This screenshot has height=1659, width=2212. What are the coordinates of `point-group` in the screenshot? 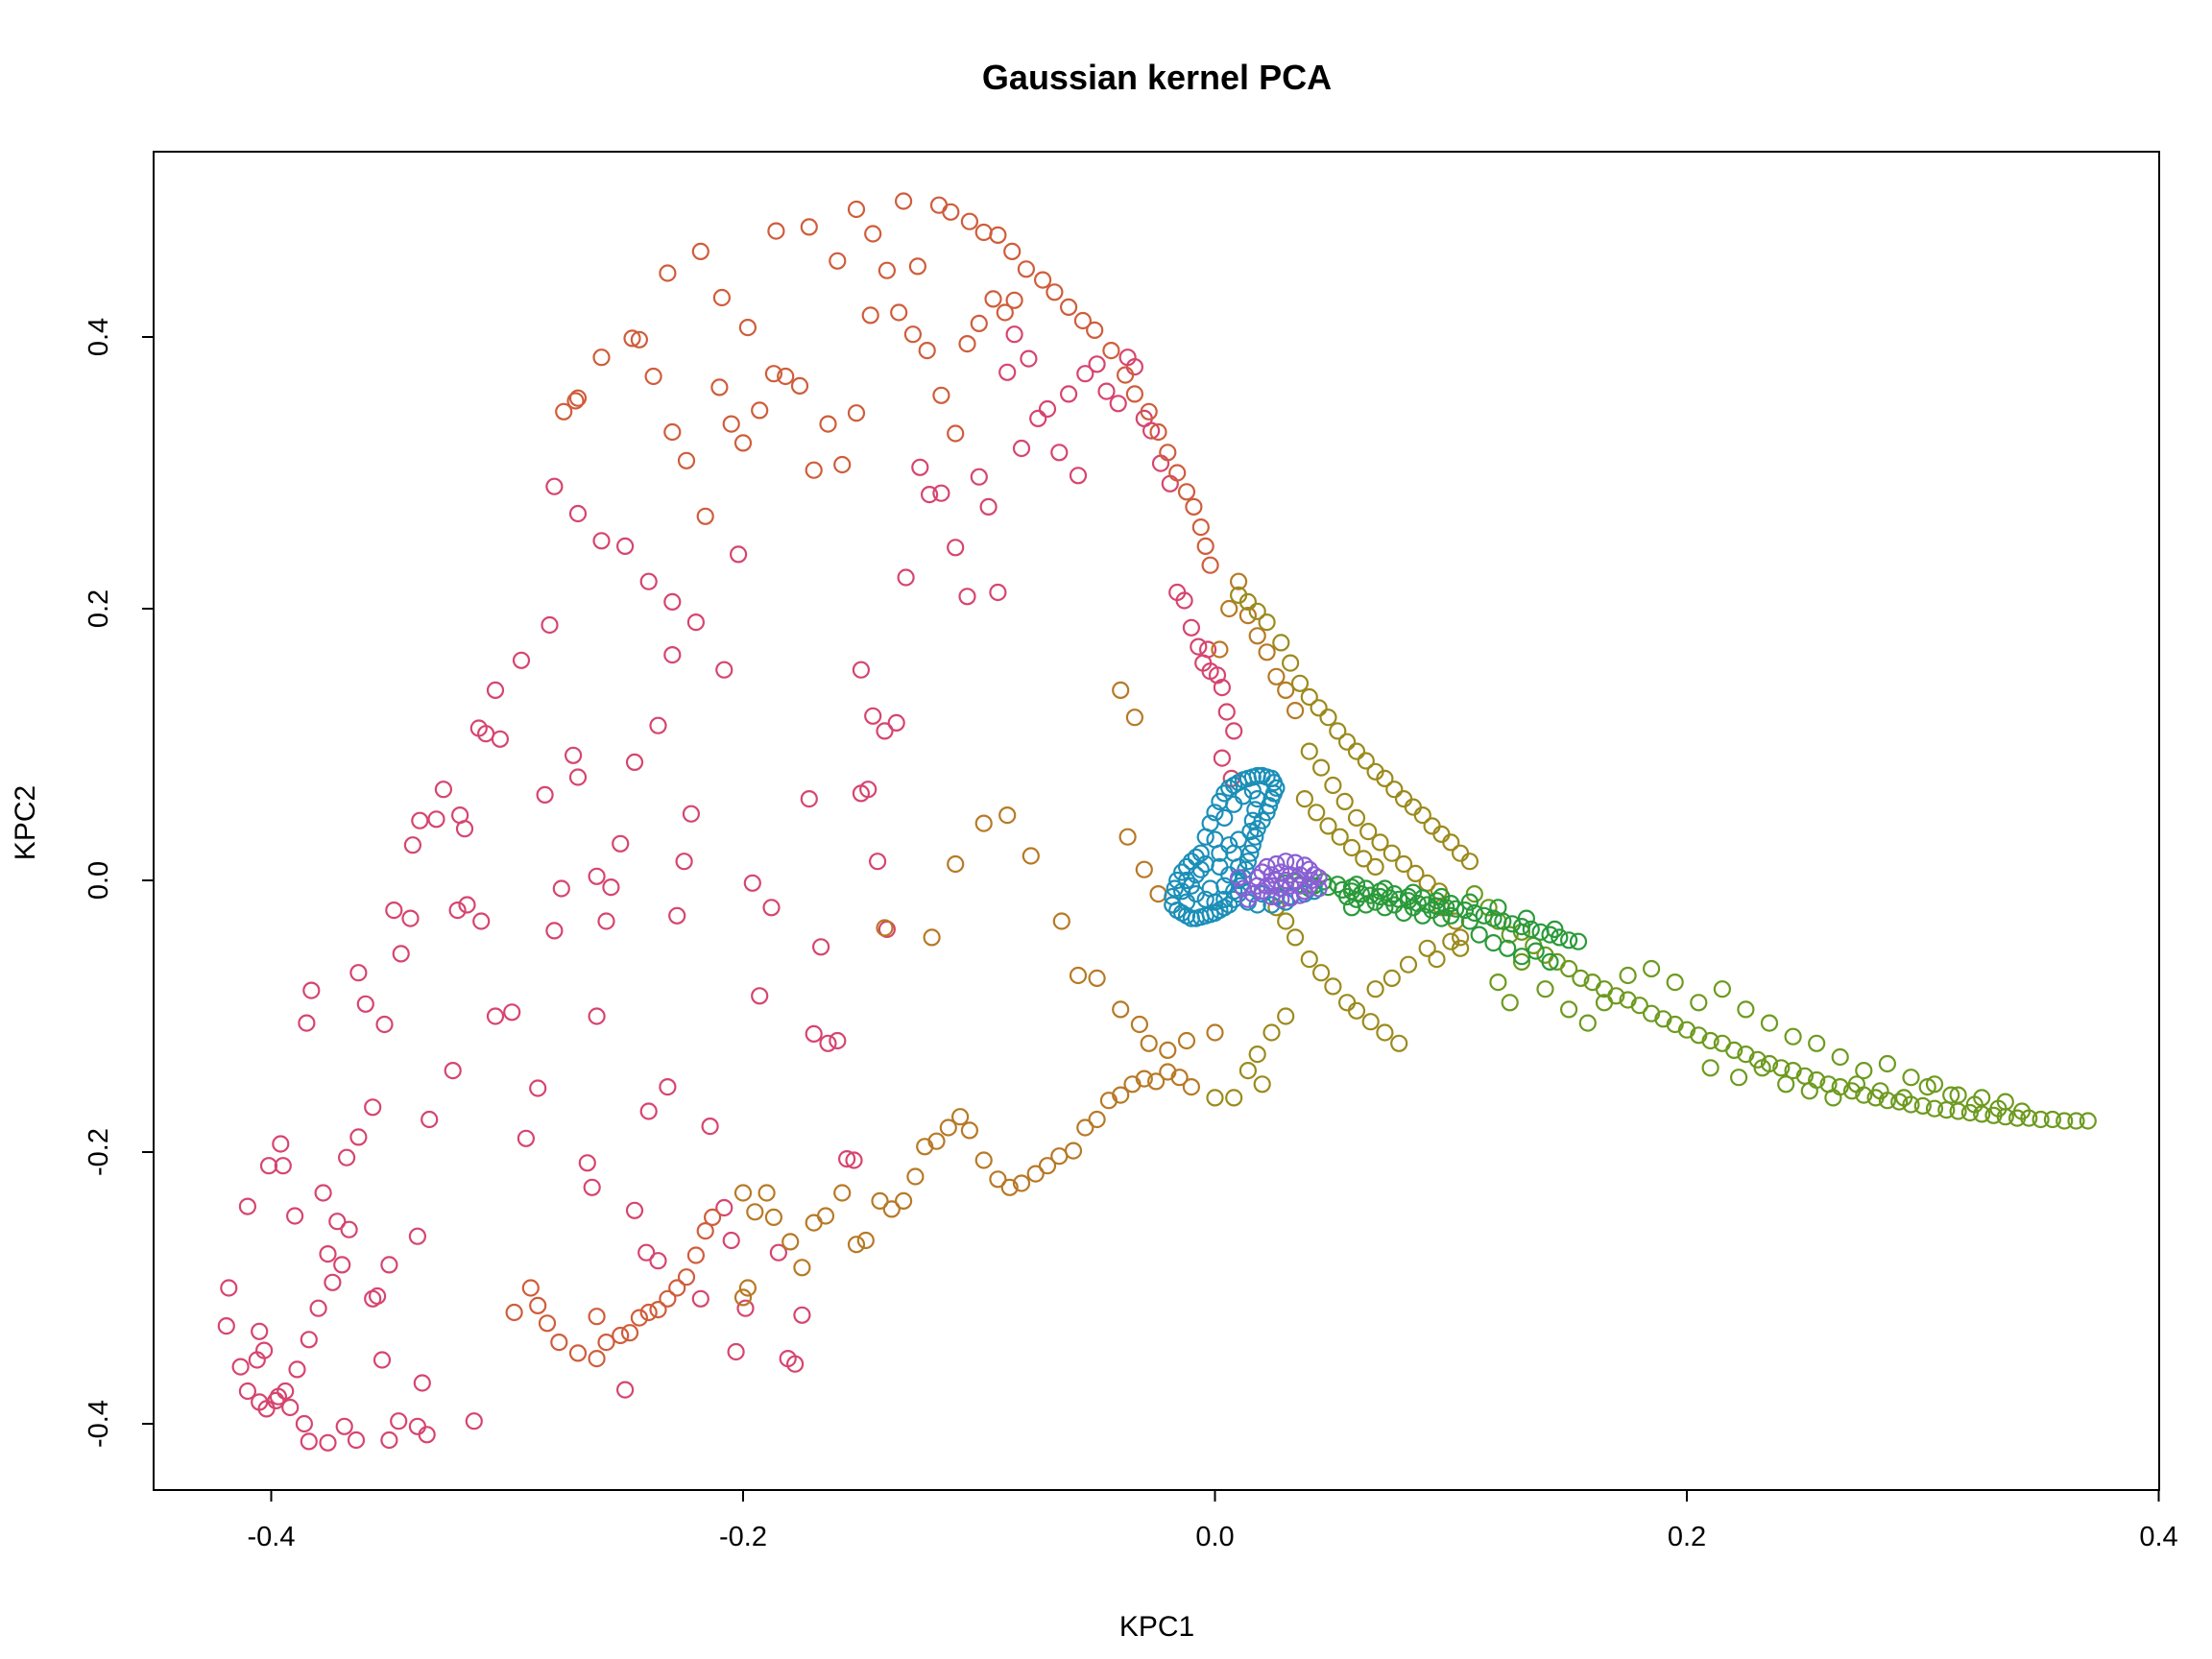 It's located at (1781, 1007).